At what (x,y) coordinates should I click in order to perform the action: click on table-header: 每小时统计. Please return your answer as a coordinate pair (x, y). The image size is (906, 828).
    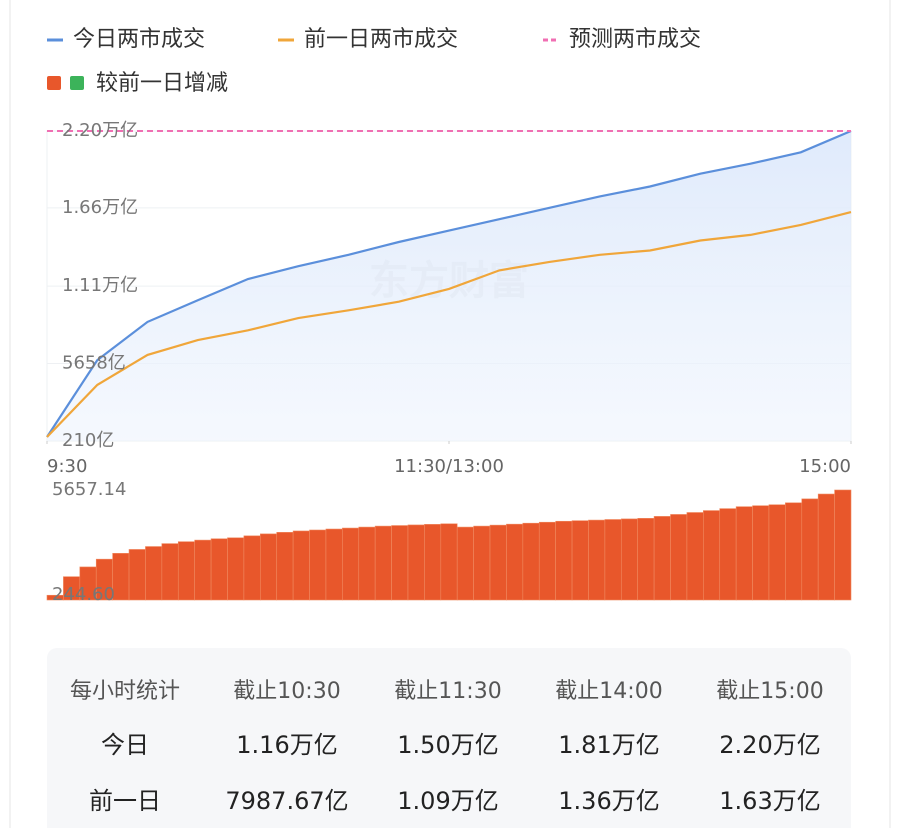
    Looking at the image, I should click on (125, 691).